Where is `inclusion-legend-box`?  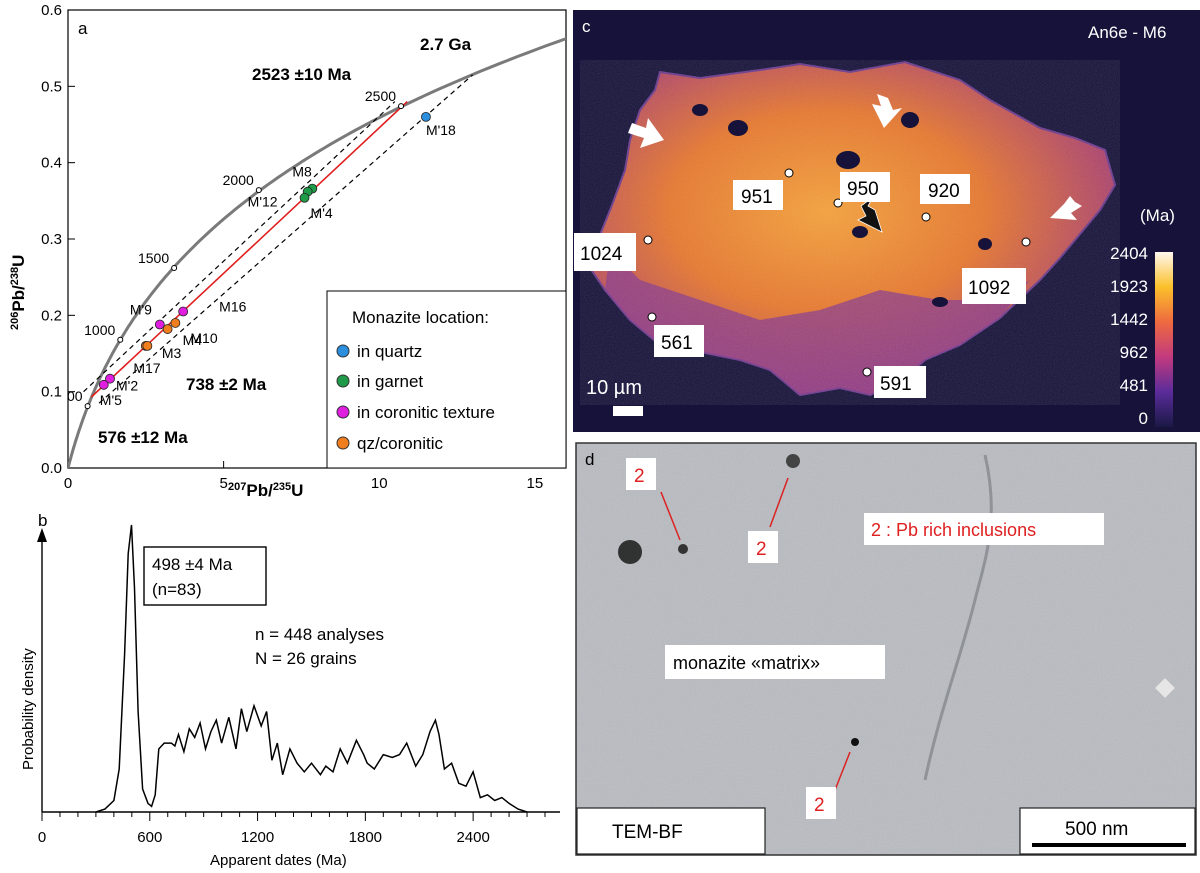
inclusion-legend-box is located at coordinates (984, 529).